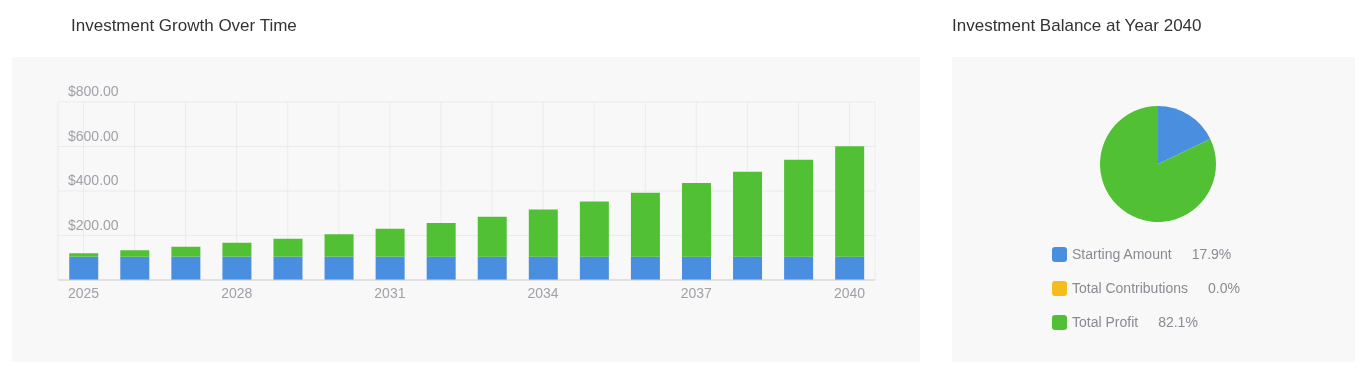 The image size is (1366, 381). Describe the element at coordinates (1223, 288) in the screenshot. I see `text: 0.0%` at that location.